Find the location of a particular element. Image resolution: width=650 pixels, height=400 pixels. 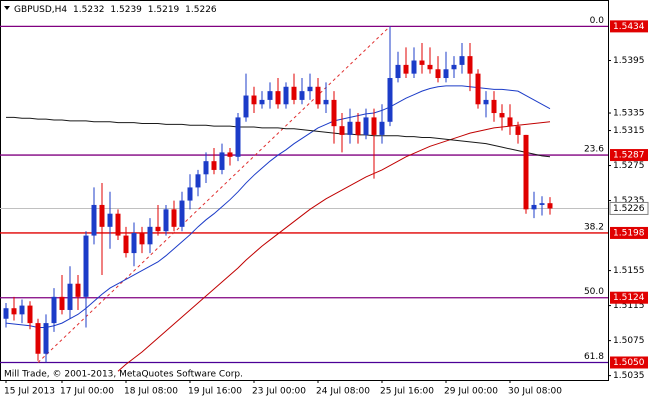

fib-label: 50.0 is located at coordinates (594, 292).